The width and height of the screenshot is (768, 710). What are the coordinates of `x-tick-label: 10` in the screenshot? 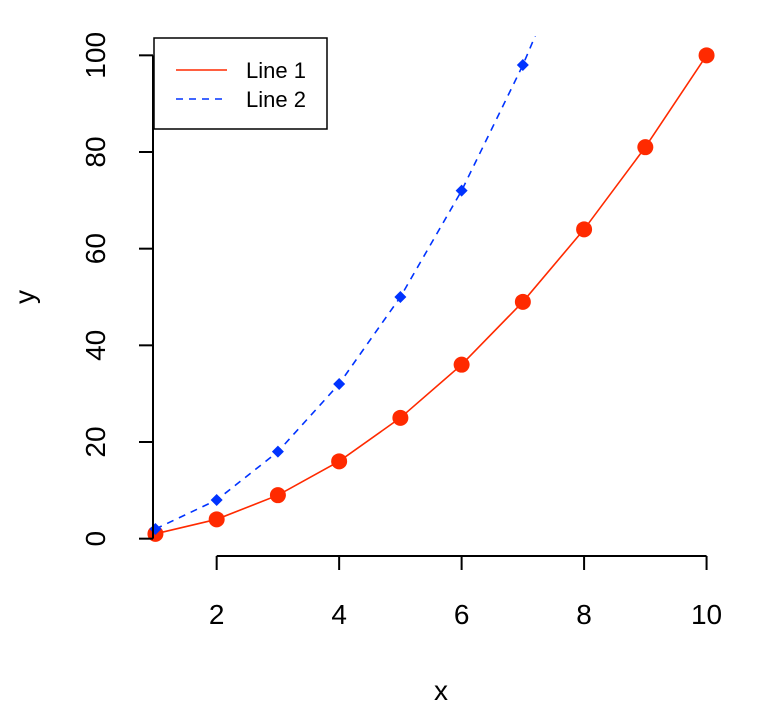 It's located at (706, 614).